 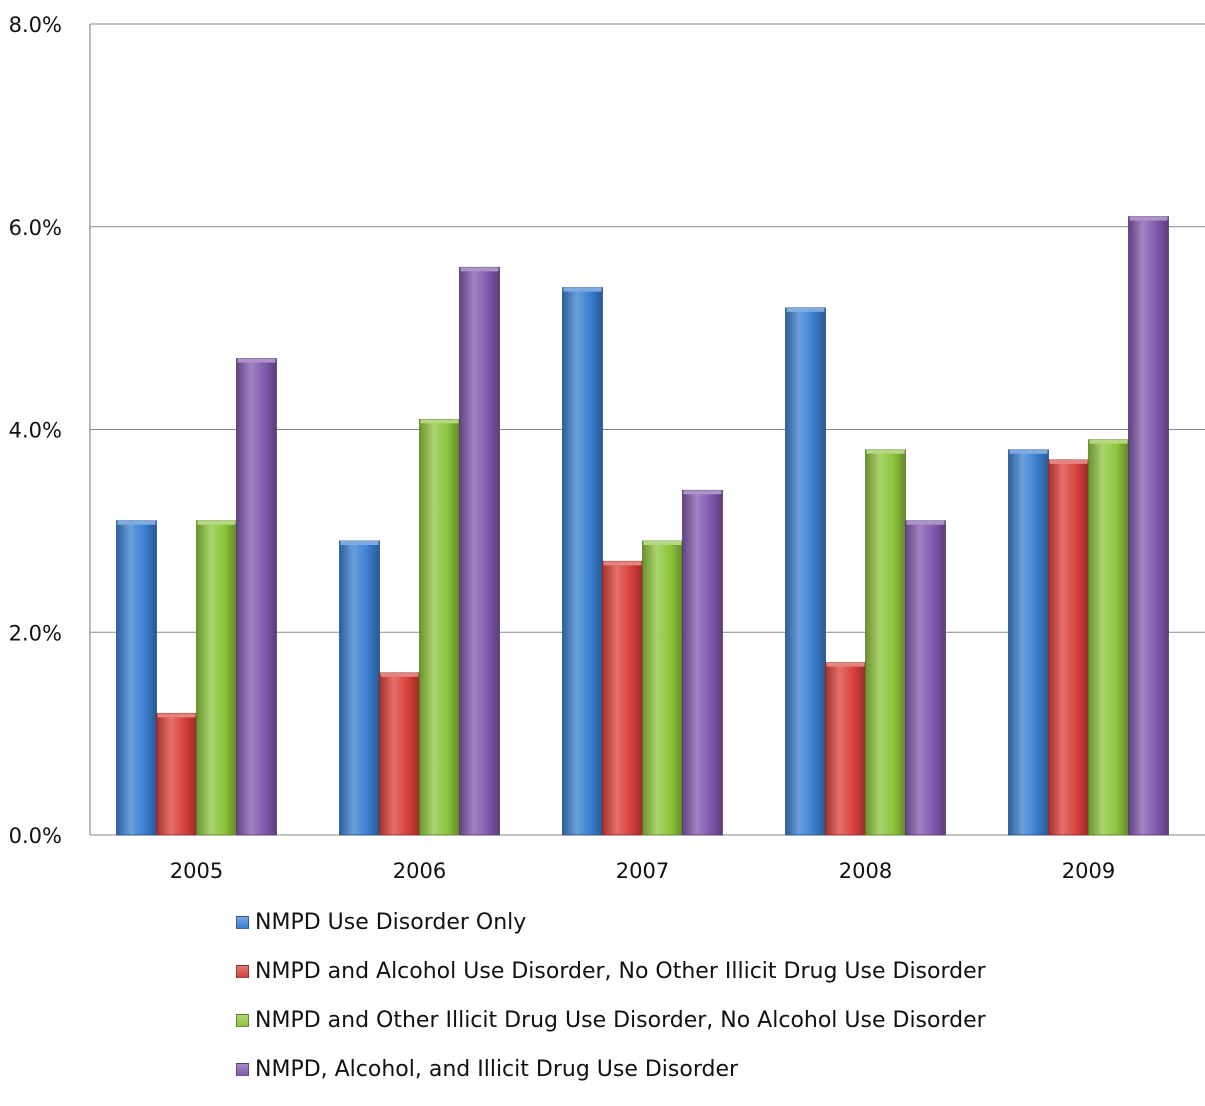 I want to click on legend-label: NMPD Use Disorder Only, so click(x=391, y=922).